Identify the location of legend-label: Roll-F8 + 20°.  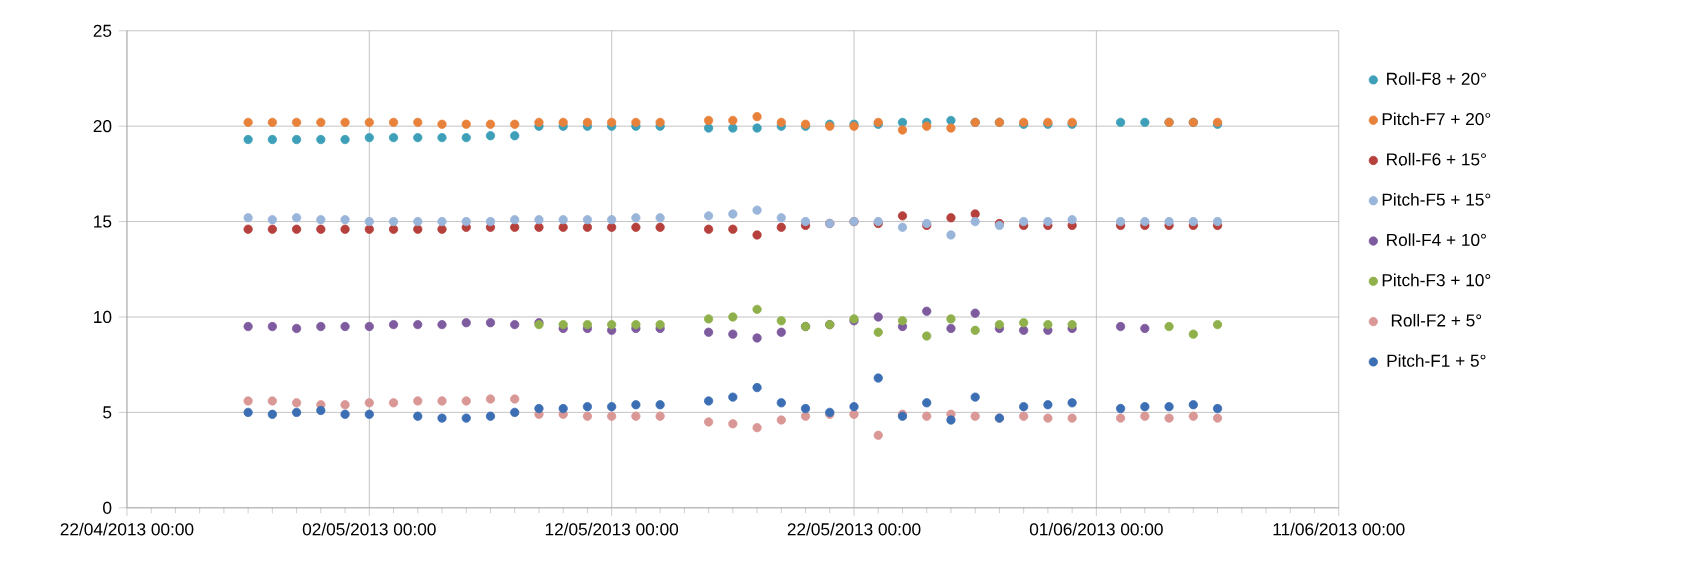
(1436, 78).